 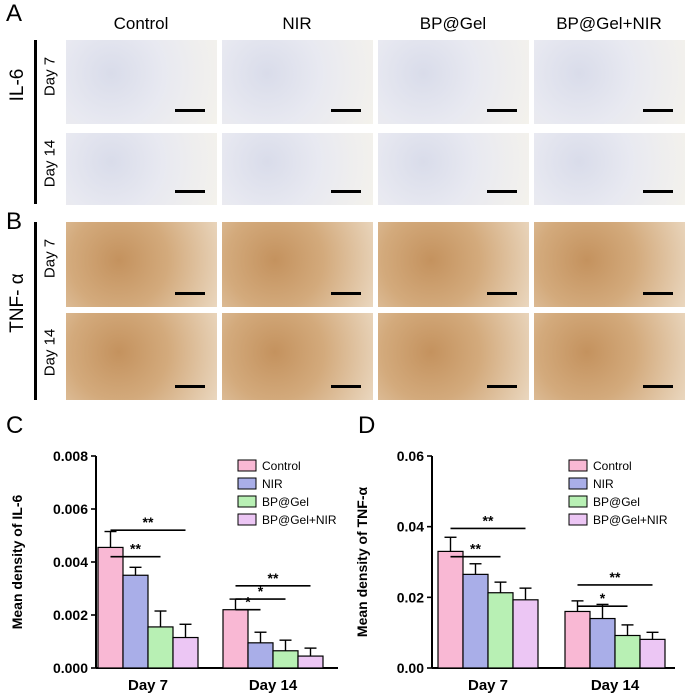 What do you see at coordinates (609, 23) in the screenshot?
I see `column-header-bpgel-nir: BP@Gel+NIR` at bounding box center [609, 23].